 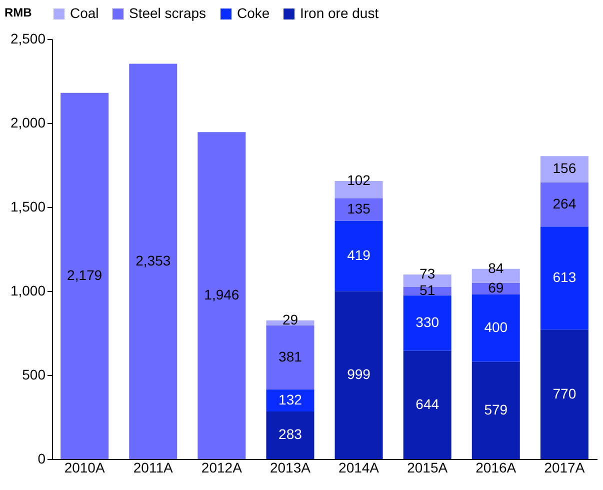 I want to click on data-label: 400, so click(x=496, y=327).